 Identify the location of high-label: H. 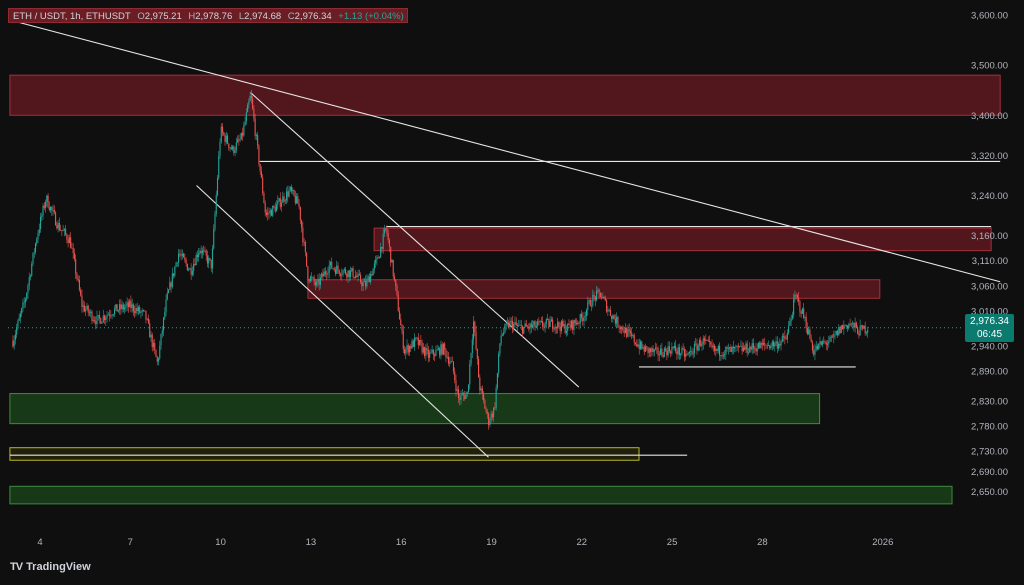
(192, 16).